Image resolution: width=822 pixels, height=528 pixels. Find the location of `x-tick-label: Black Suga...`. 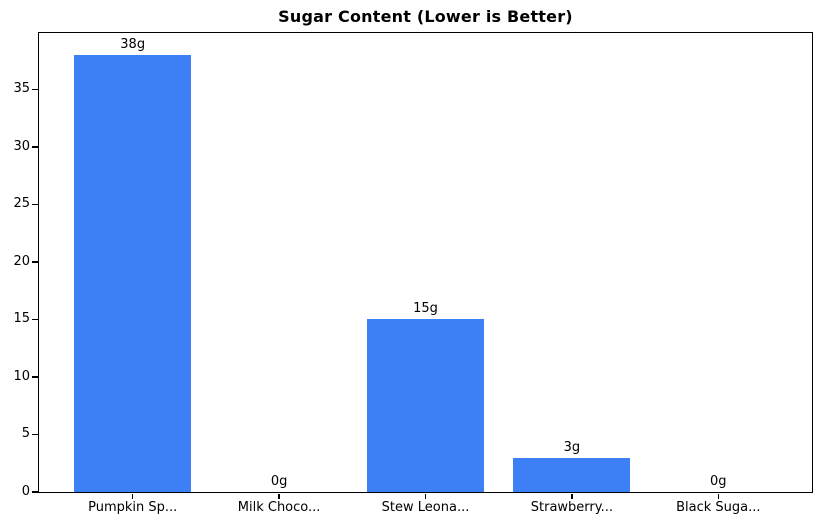

x-tick-label: Black Suga... is located at coordinates (718, 507).